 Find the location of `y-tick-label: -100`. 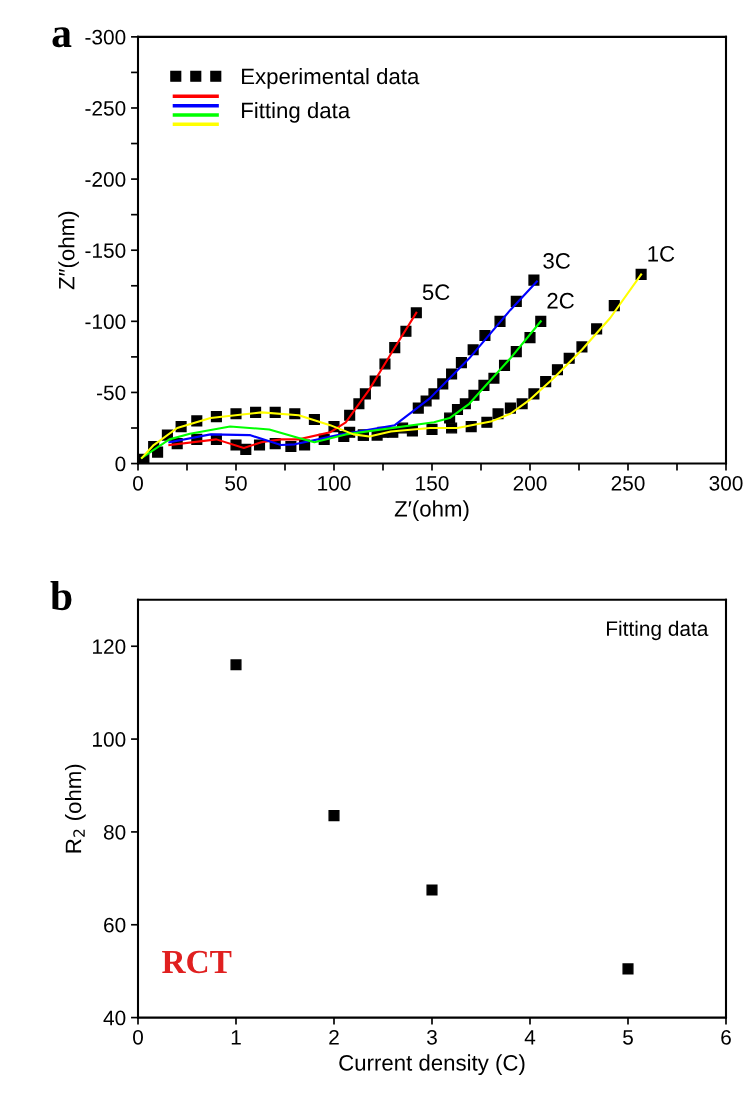

y-tick-label: -100 is located at coordinates (105, 322).